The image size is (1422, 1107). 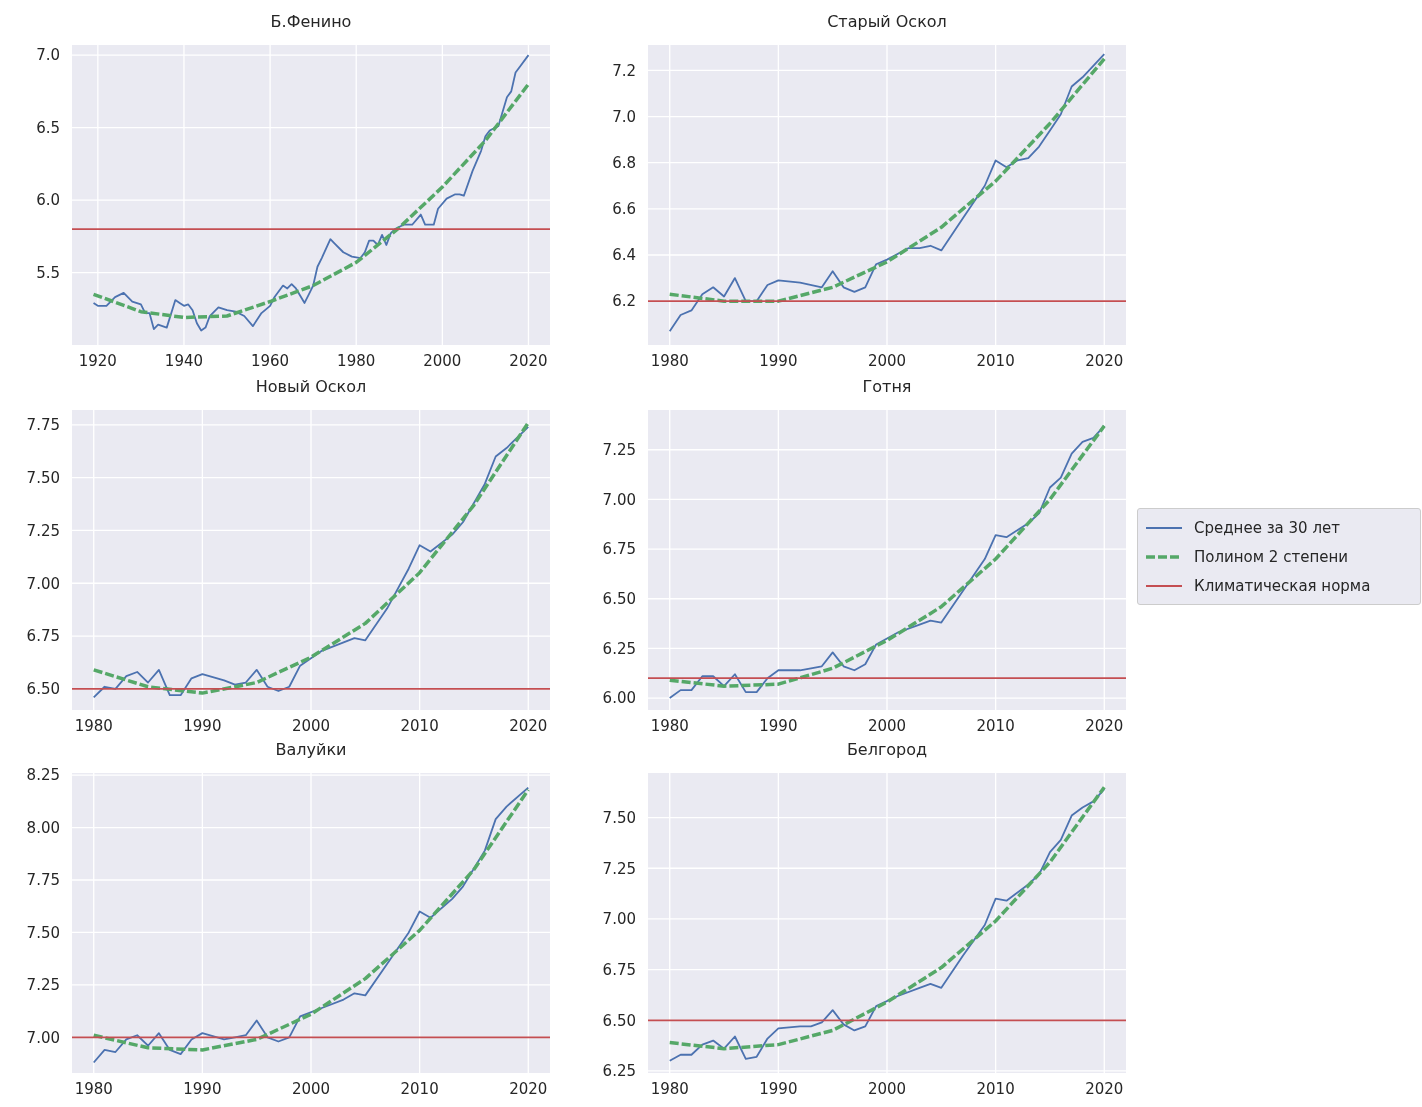 What do you see at coordinates (1282, 585) in the screenshot?
I see `legend-label: Климатическая норма` at bounding box center [1282, 585].